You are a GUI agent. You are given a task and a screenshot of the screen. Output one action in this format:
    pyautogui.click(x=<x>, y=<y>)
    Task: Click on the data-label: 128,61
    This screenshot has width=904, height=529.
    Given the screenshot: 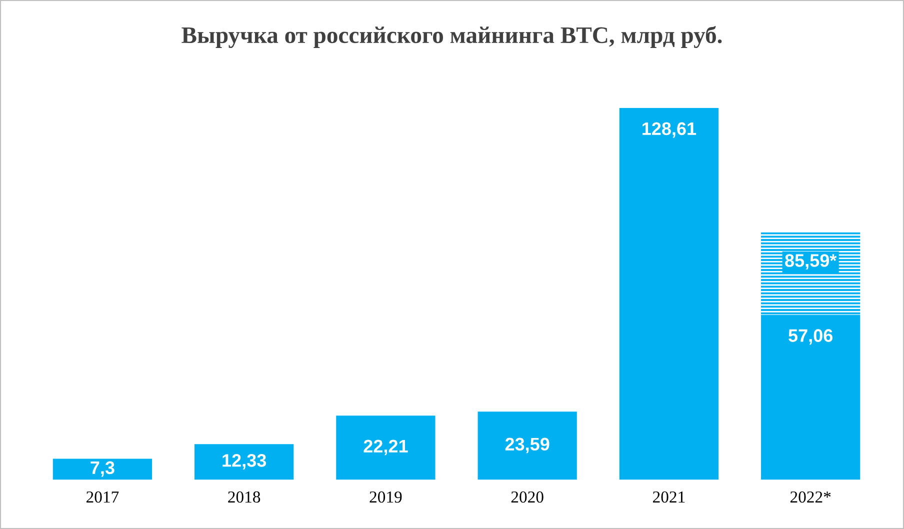 What is the action you would take?
    pyautogui.click(x=669, y=130)
    